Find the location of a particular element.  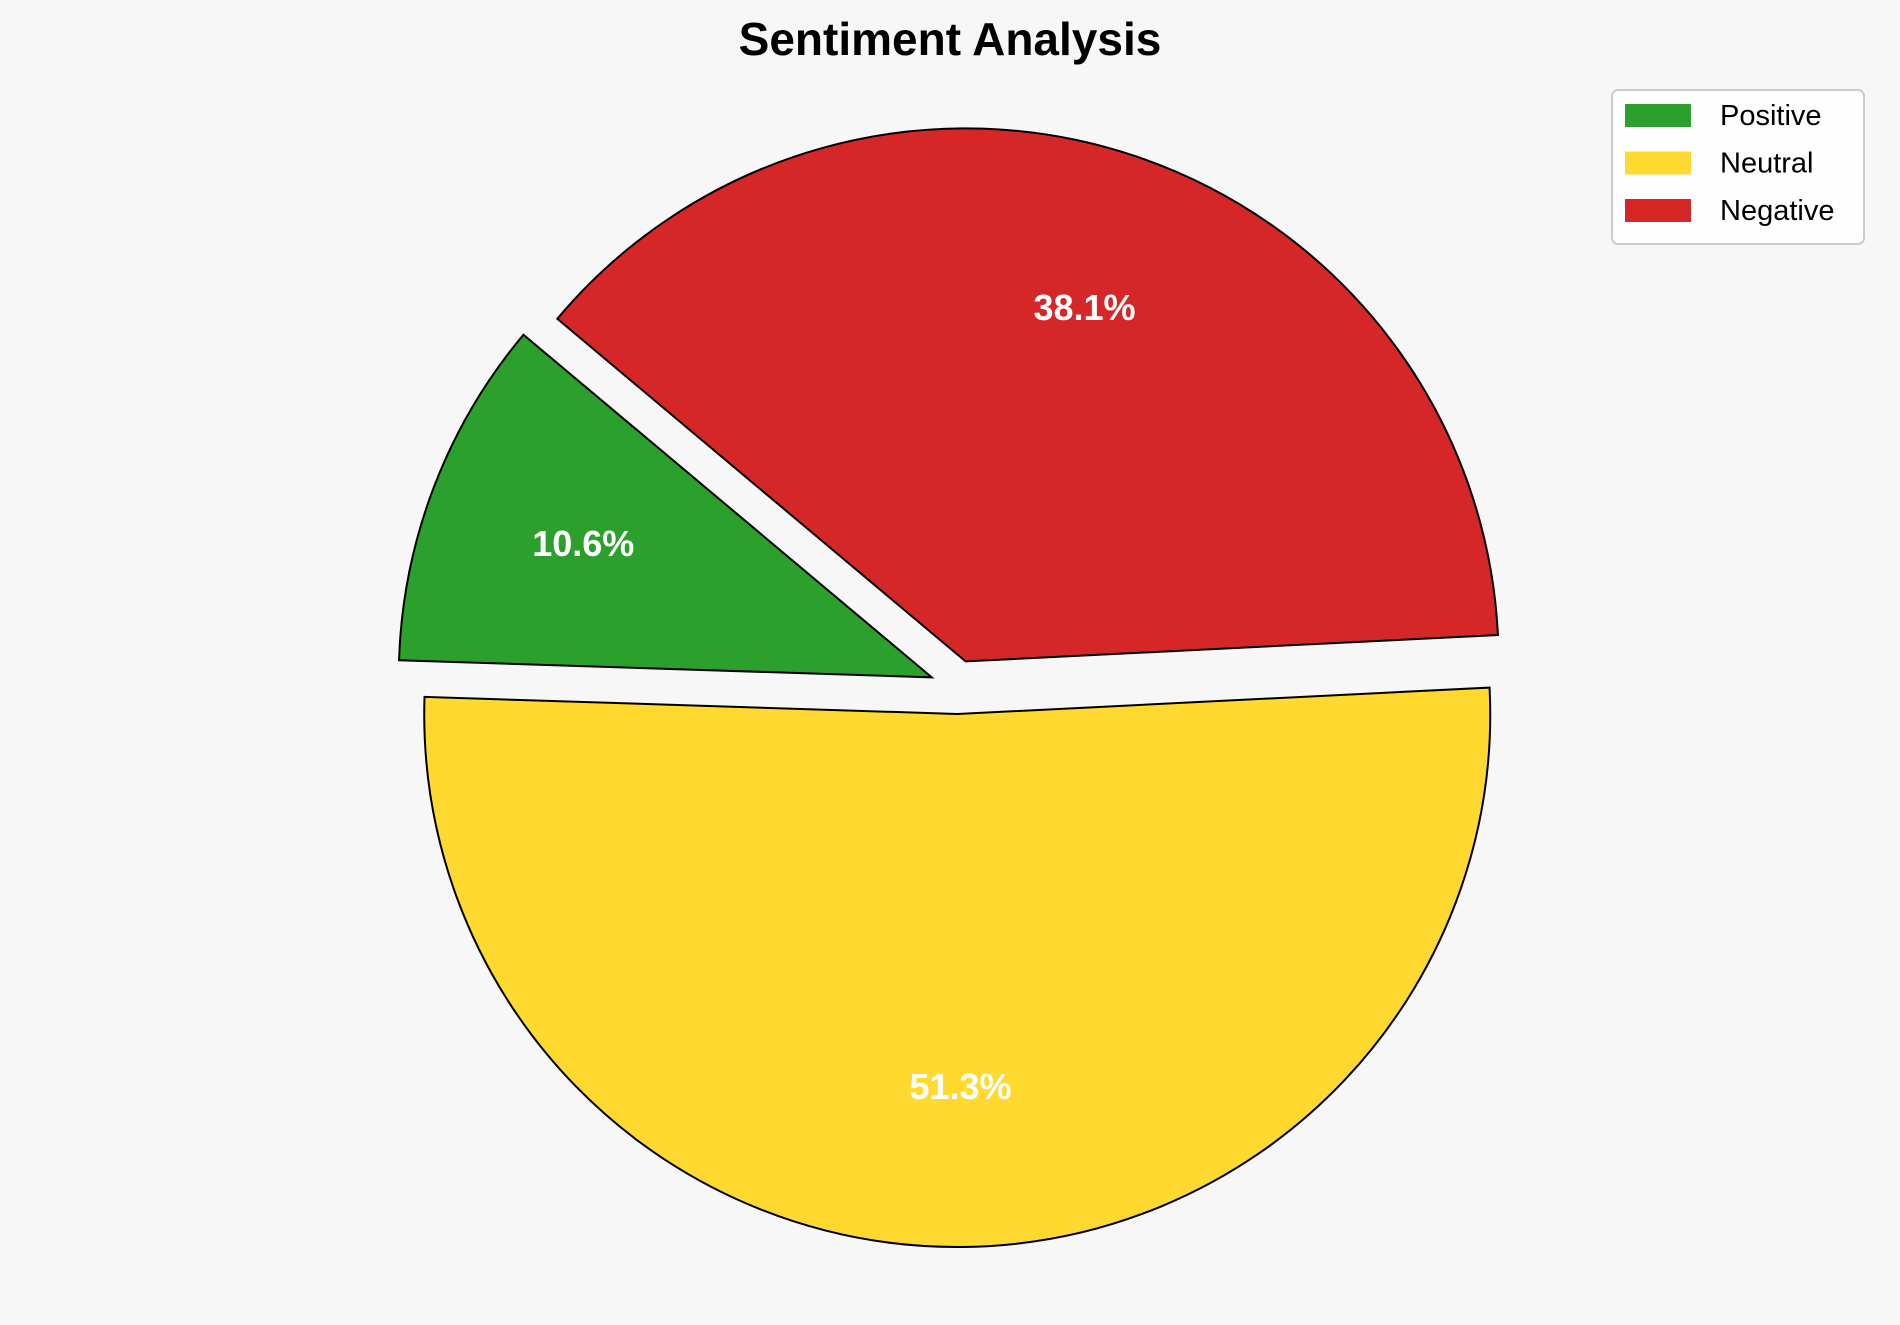

legend-swatch-positive is located at coordinates (1658, 115).